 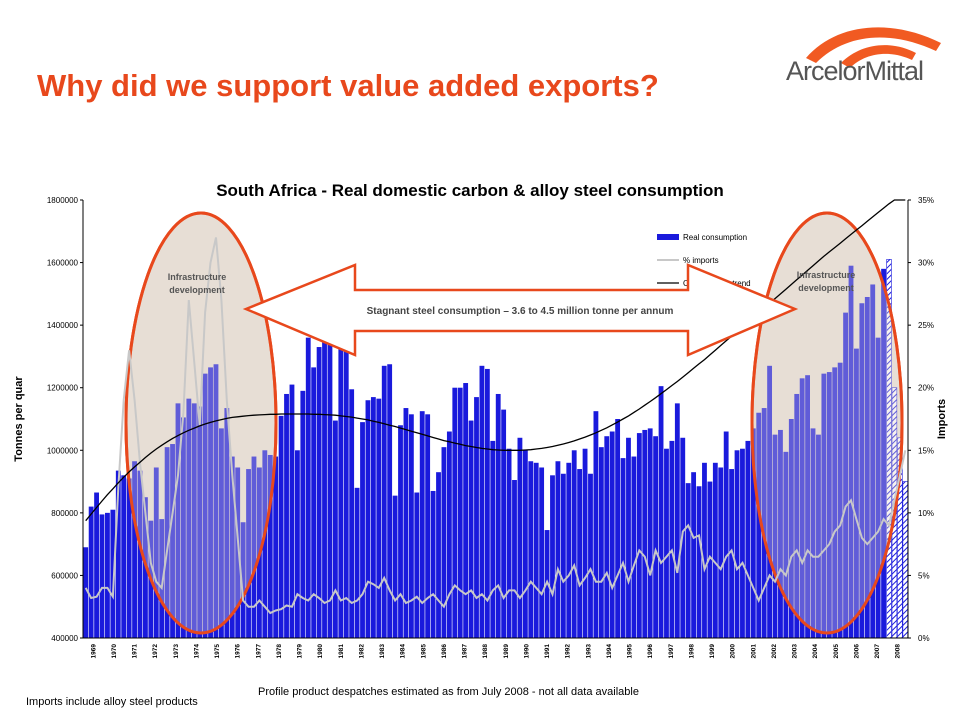 What do you see at coordinates (526, 651) in the screenshot?
I see `x-tick-label: 1990` at bounding box center [526, 651].